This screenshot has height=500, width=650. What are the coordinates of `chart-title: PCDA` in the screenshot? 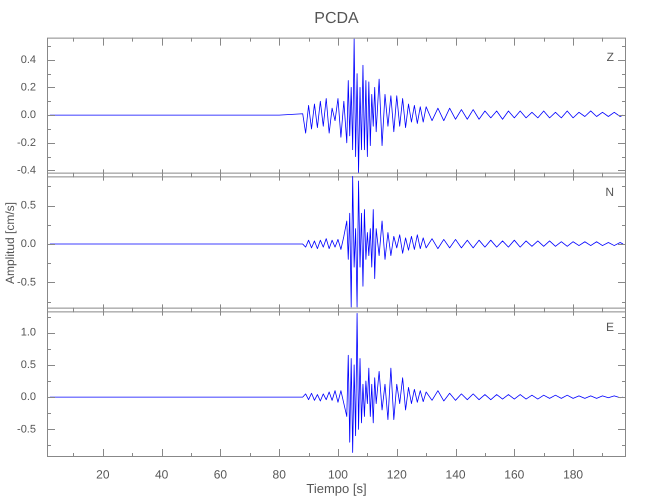 It's located at (336, 19).